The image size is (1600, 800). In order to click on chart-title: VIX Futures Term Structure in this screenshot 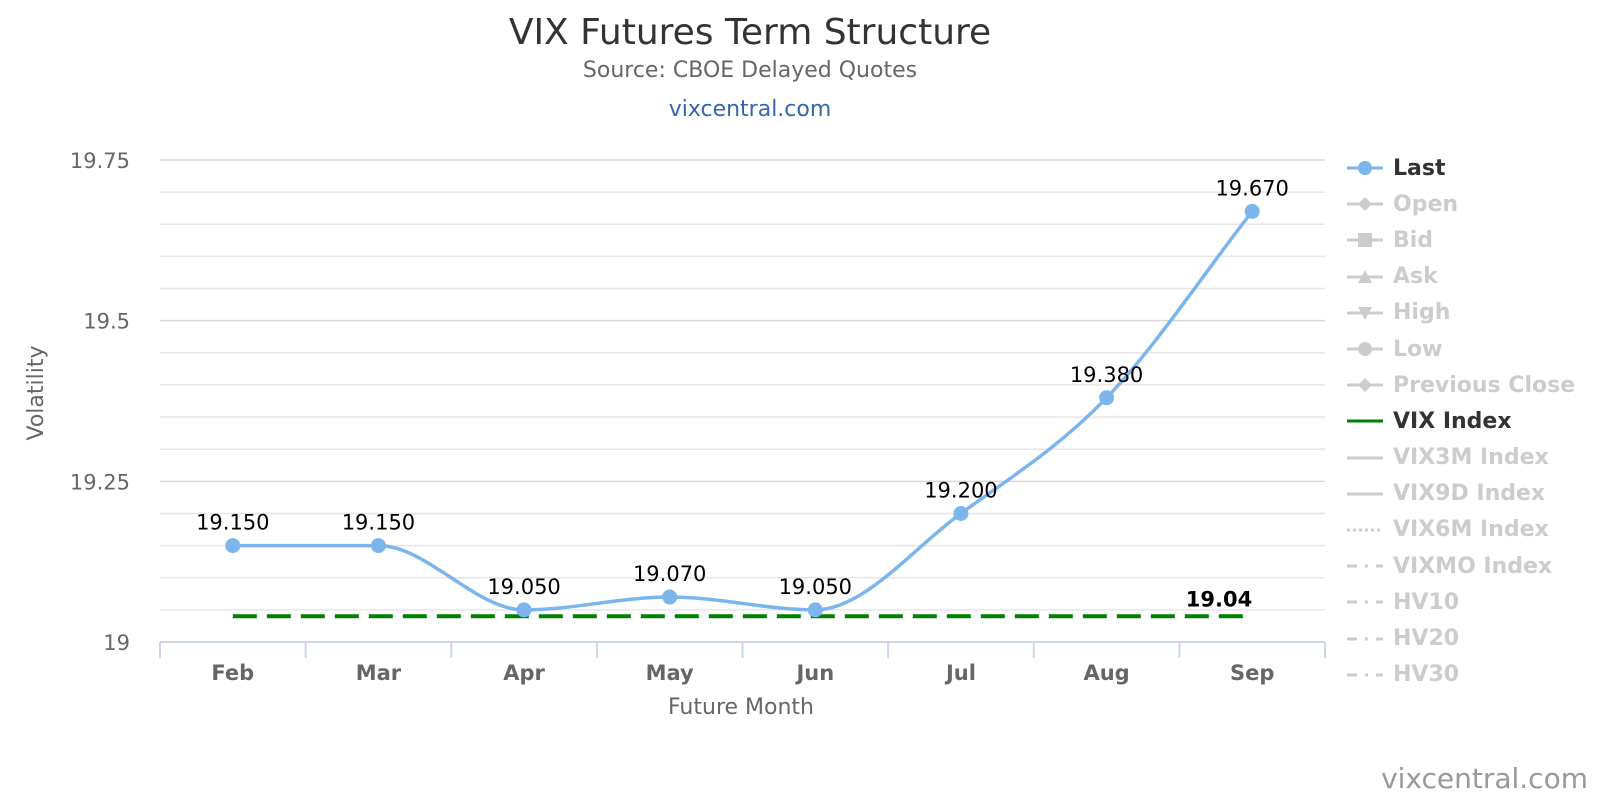, I will do `click(750, 32)`.